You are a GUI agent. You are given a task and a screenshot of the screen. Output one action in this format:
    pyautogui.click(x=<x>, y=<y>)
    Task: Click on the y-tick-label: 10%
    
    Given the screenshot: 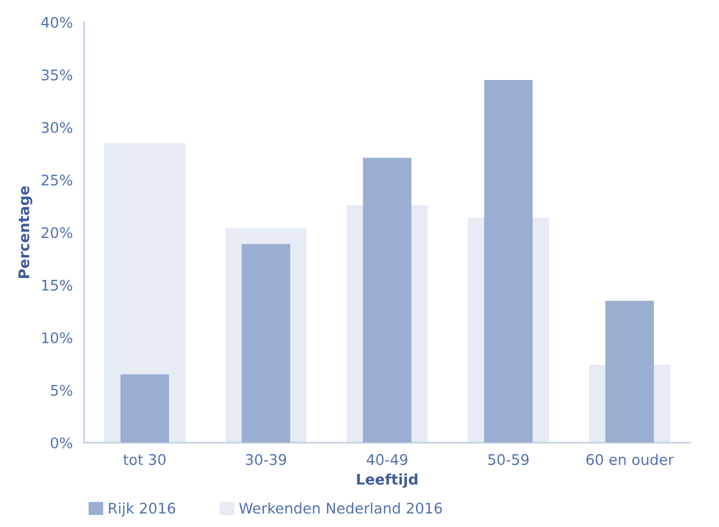 What is the action you would take?
    pyautogui.click(x=57, y=338)
    